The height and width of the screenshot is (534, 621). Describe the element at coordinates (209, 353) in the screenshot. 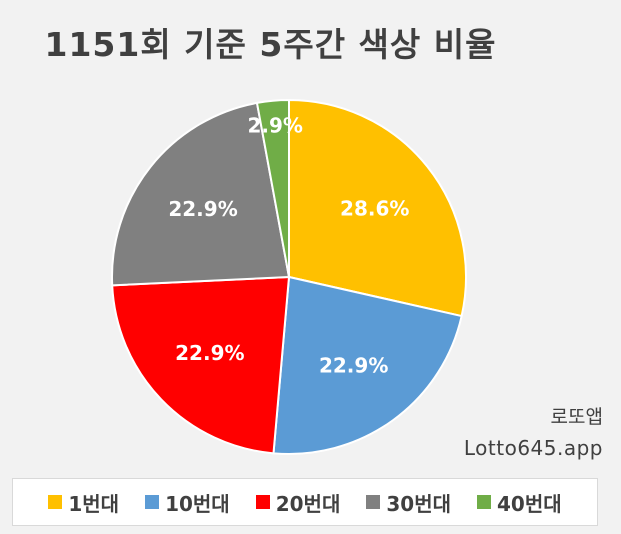

I see `data-label-3: 22.9%` at that location.